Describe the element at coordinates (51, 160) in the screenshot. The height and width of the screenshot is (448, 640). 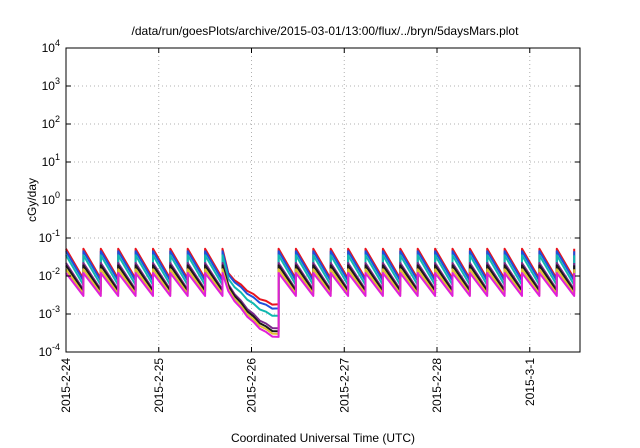
I see `y-tick-label: 10¹` at that location.